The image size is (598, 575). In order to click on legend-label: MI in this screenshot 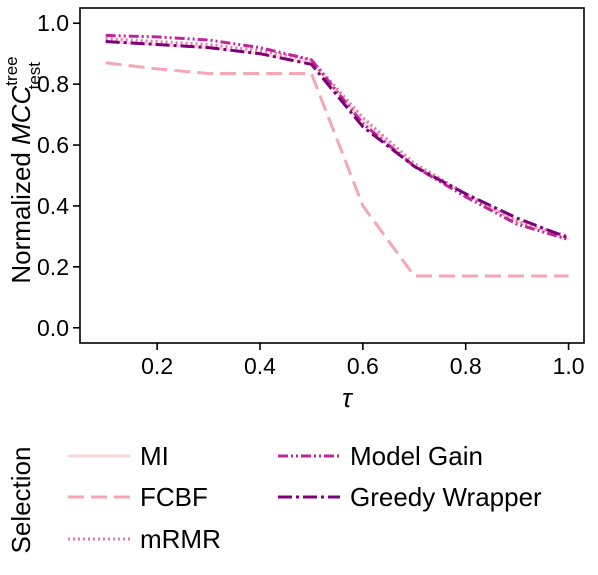, I will do `click(154, 456)`.